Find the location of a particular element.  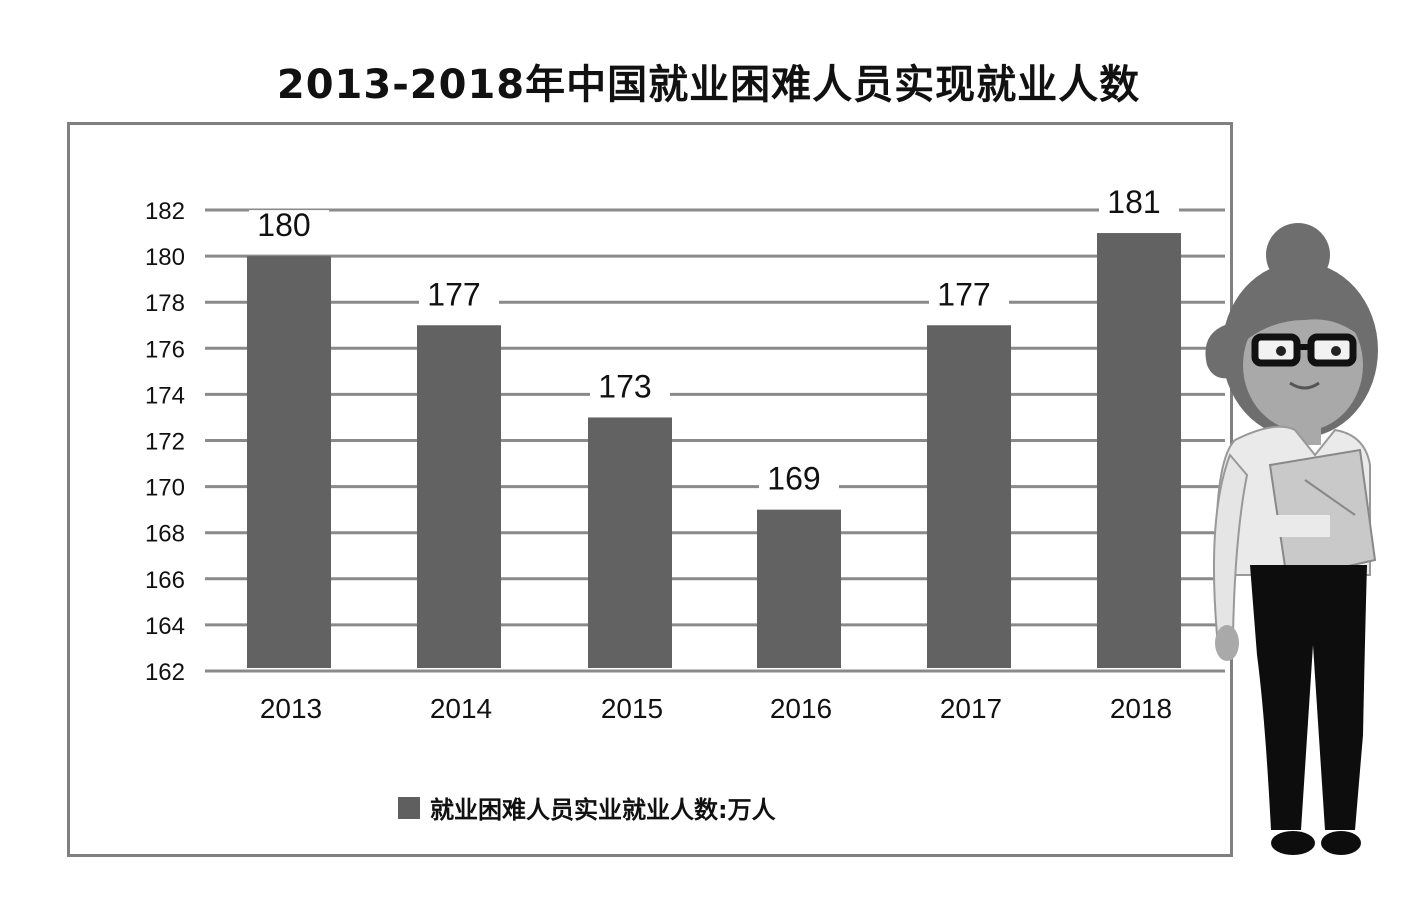

woman-illustration is located at coordinates (1291, 539).